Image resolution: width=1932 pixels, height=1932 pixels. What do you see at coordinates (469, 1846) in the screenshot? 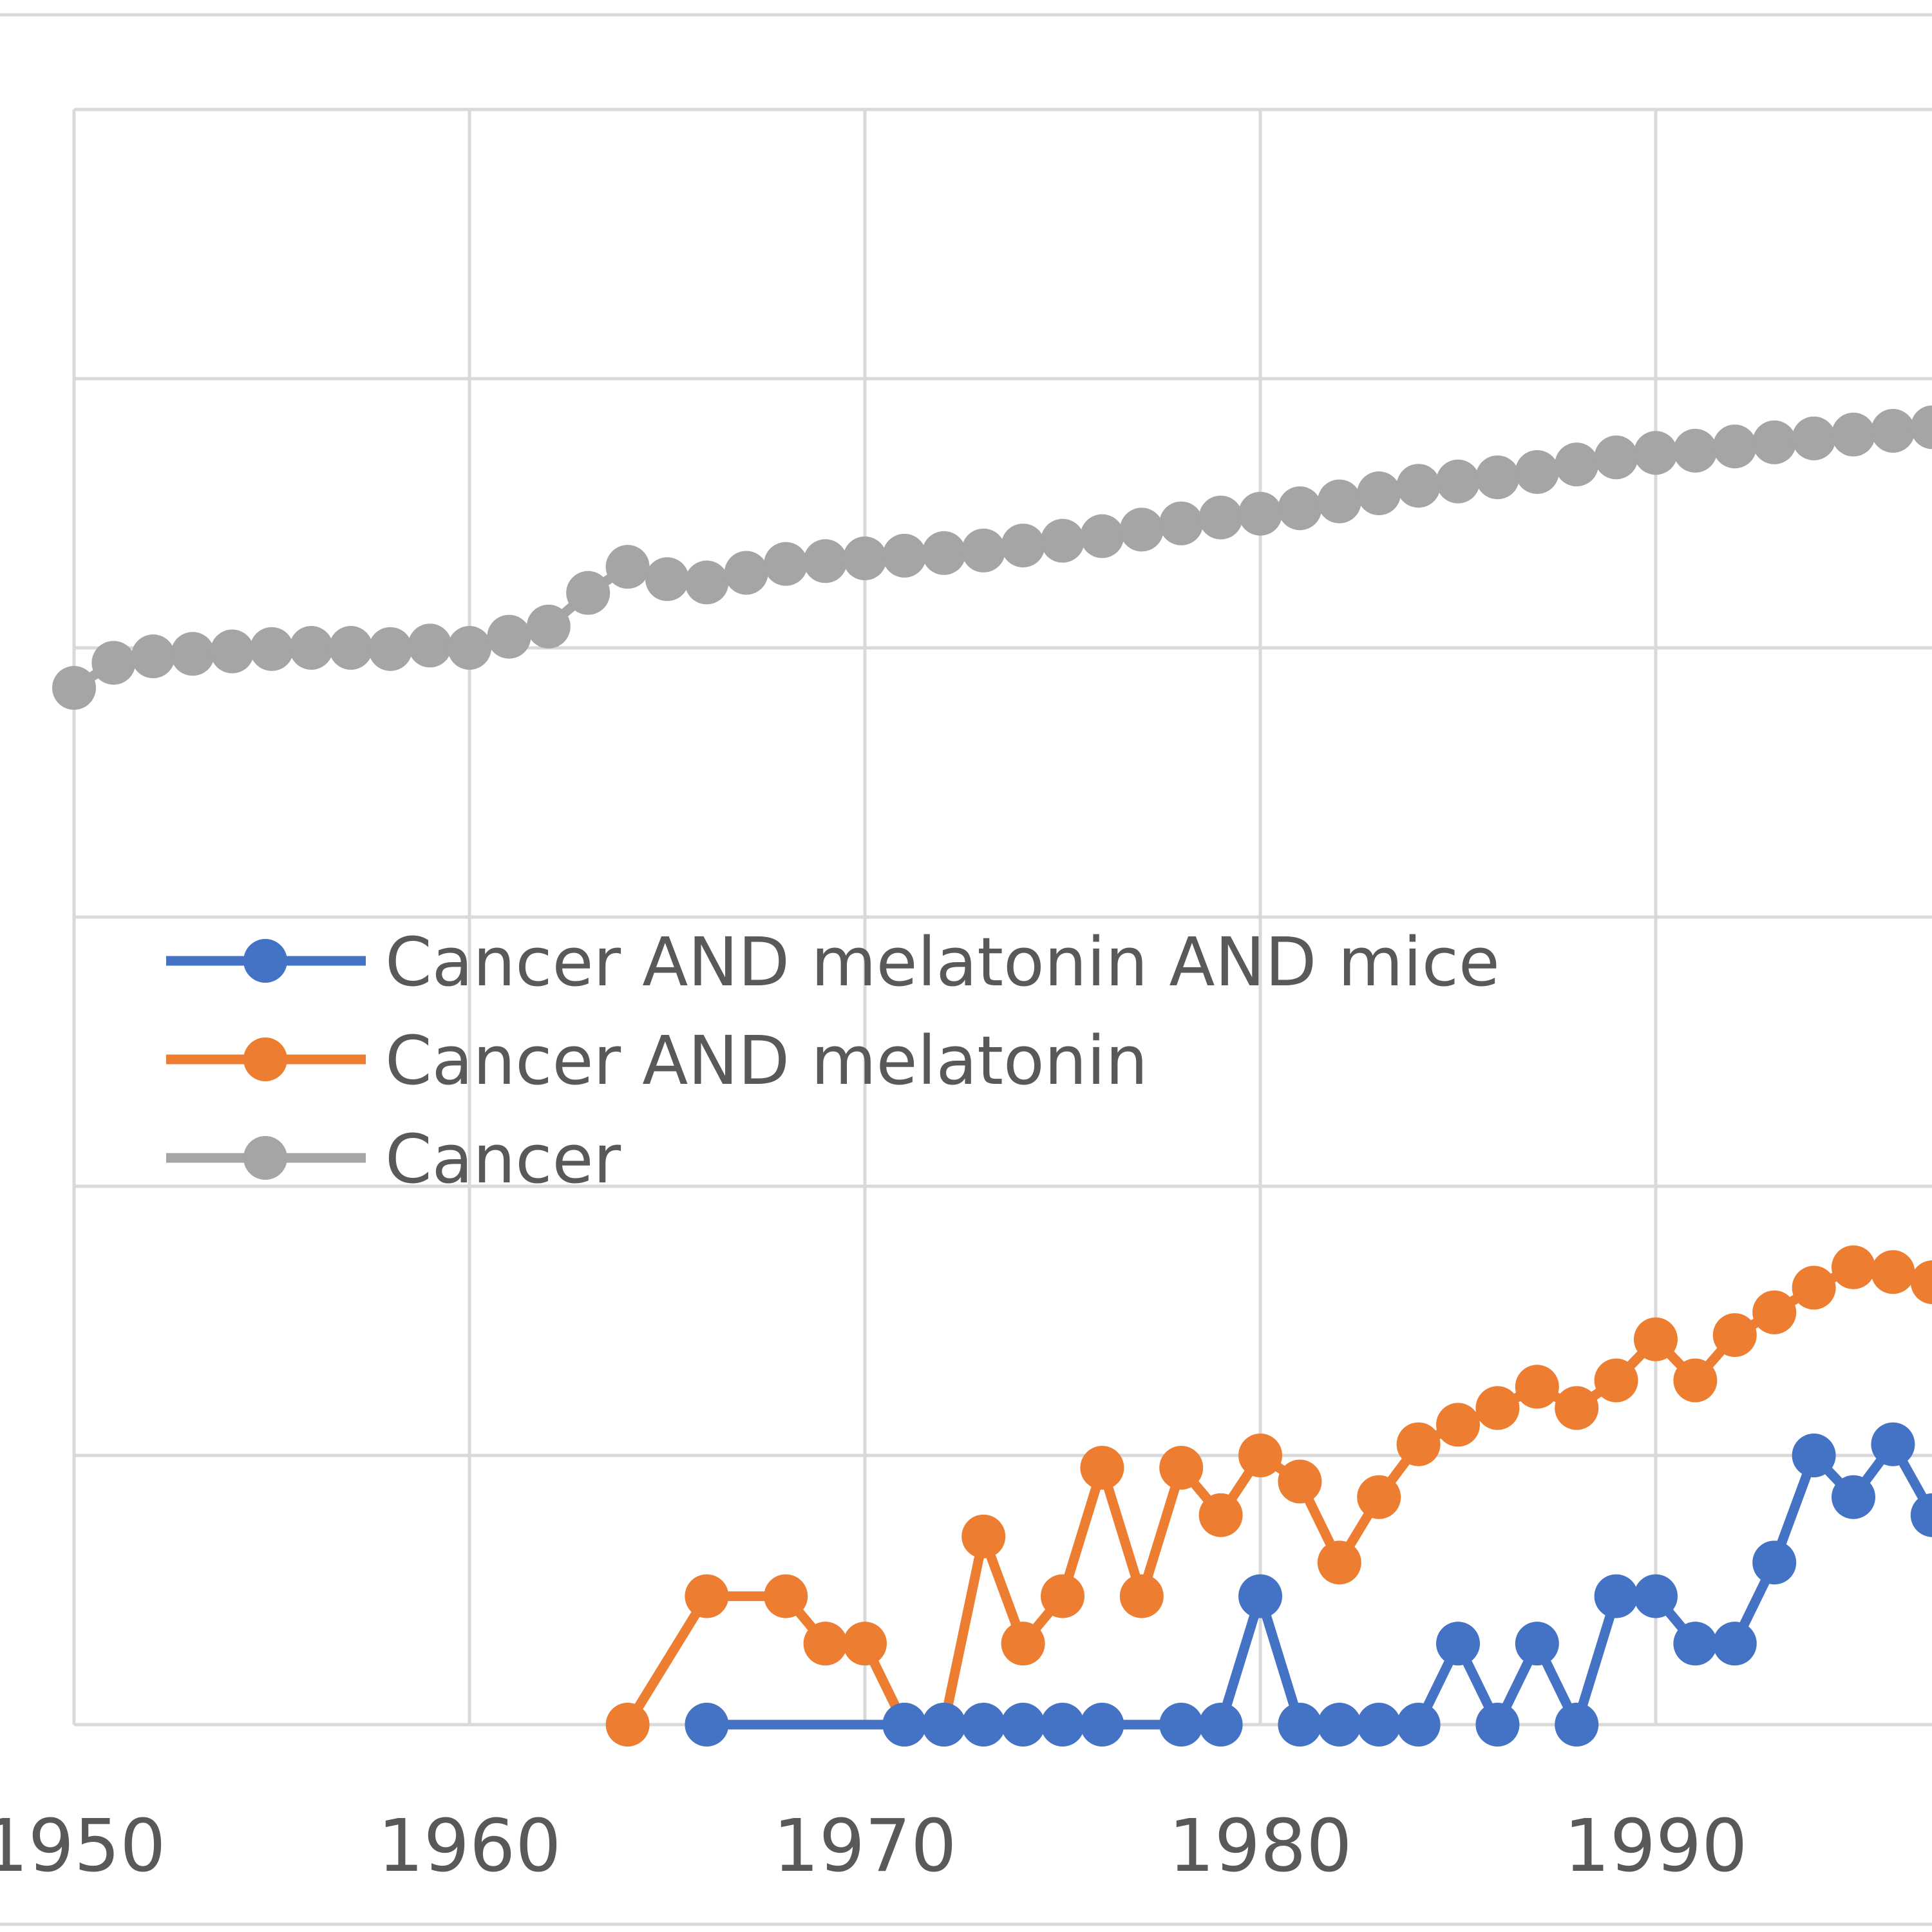
I see `x-tick-label: 1960` at bounding box center [469, 1846].